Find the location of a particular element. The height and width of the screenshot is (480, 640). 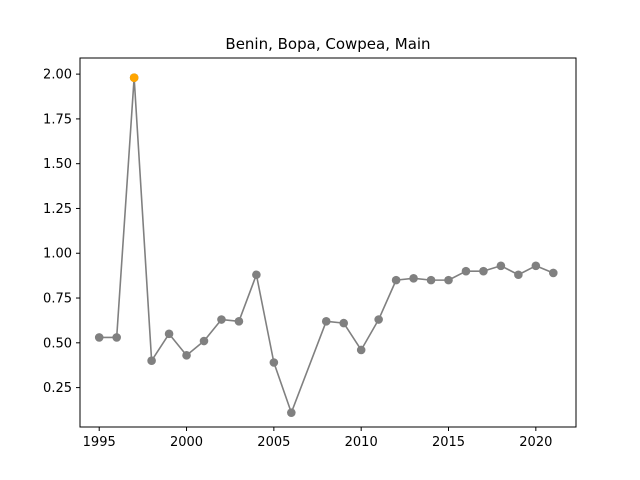

chart-title: Benin, Bopa, Cowpea, Main is located at coordinates (327, 44).